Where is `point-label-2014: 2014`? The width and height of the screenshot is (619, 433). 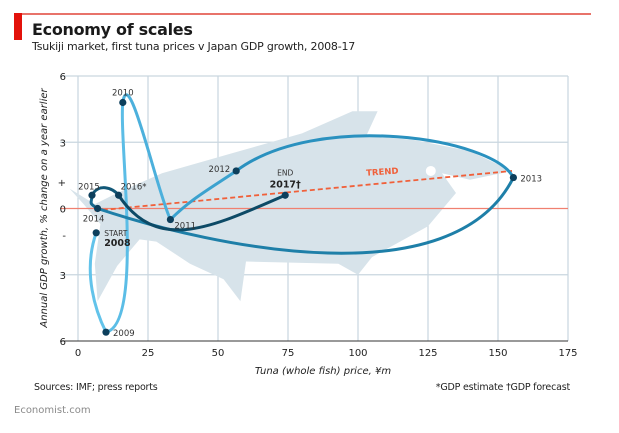 point-label-2014: 2014 is located at coordinates (94, 220).